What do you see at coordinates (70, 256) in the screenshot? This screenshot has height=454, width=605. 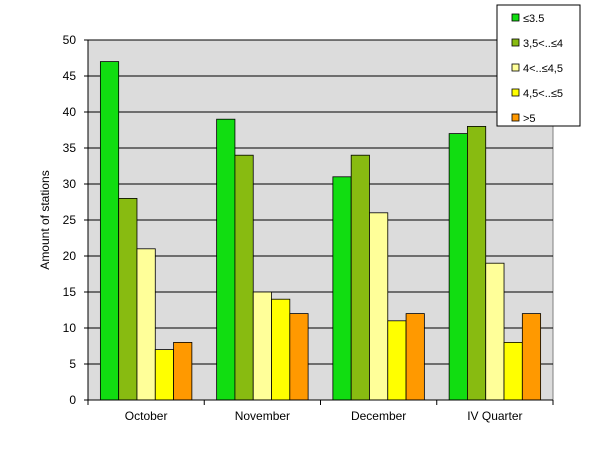 I see `y-tick-label: 20` at bounding box center [70, 256].